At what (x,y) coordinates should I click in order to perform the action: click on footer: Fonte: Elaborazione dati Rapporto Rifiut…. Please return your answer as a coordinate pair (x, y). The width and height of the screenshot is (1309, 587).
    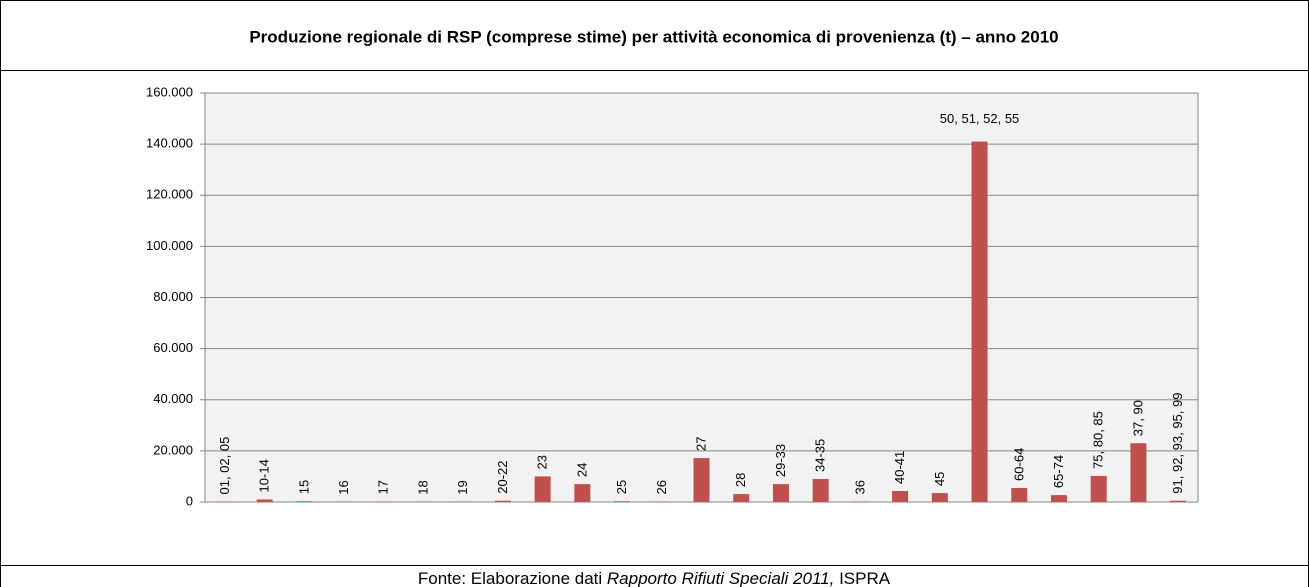
    Looking at the image, I should click on (654, 578).